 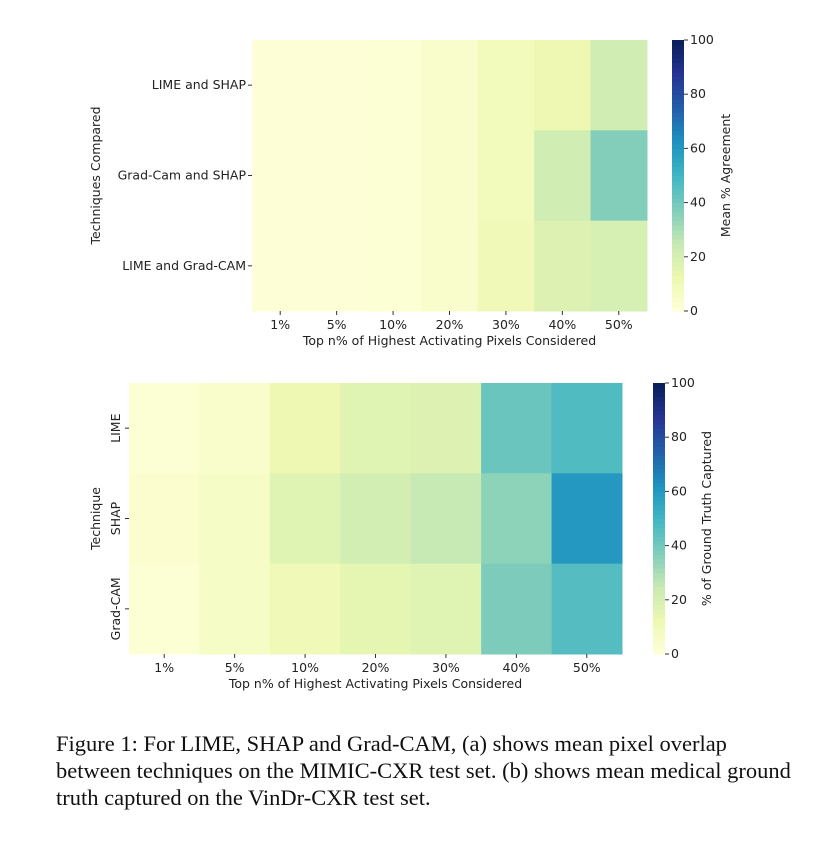 What do you see at coordinates (95, 519) in the screenshot?
I see `y-axis-label: Technique` at bounding box center [95, 519].